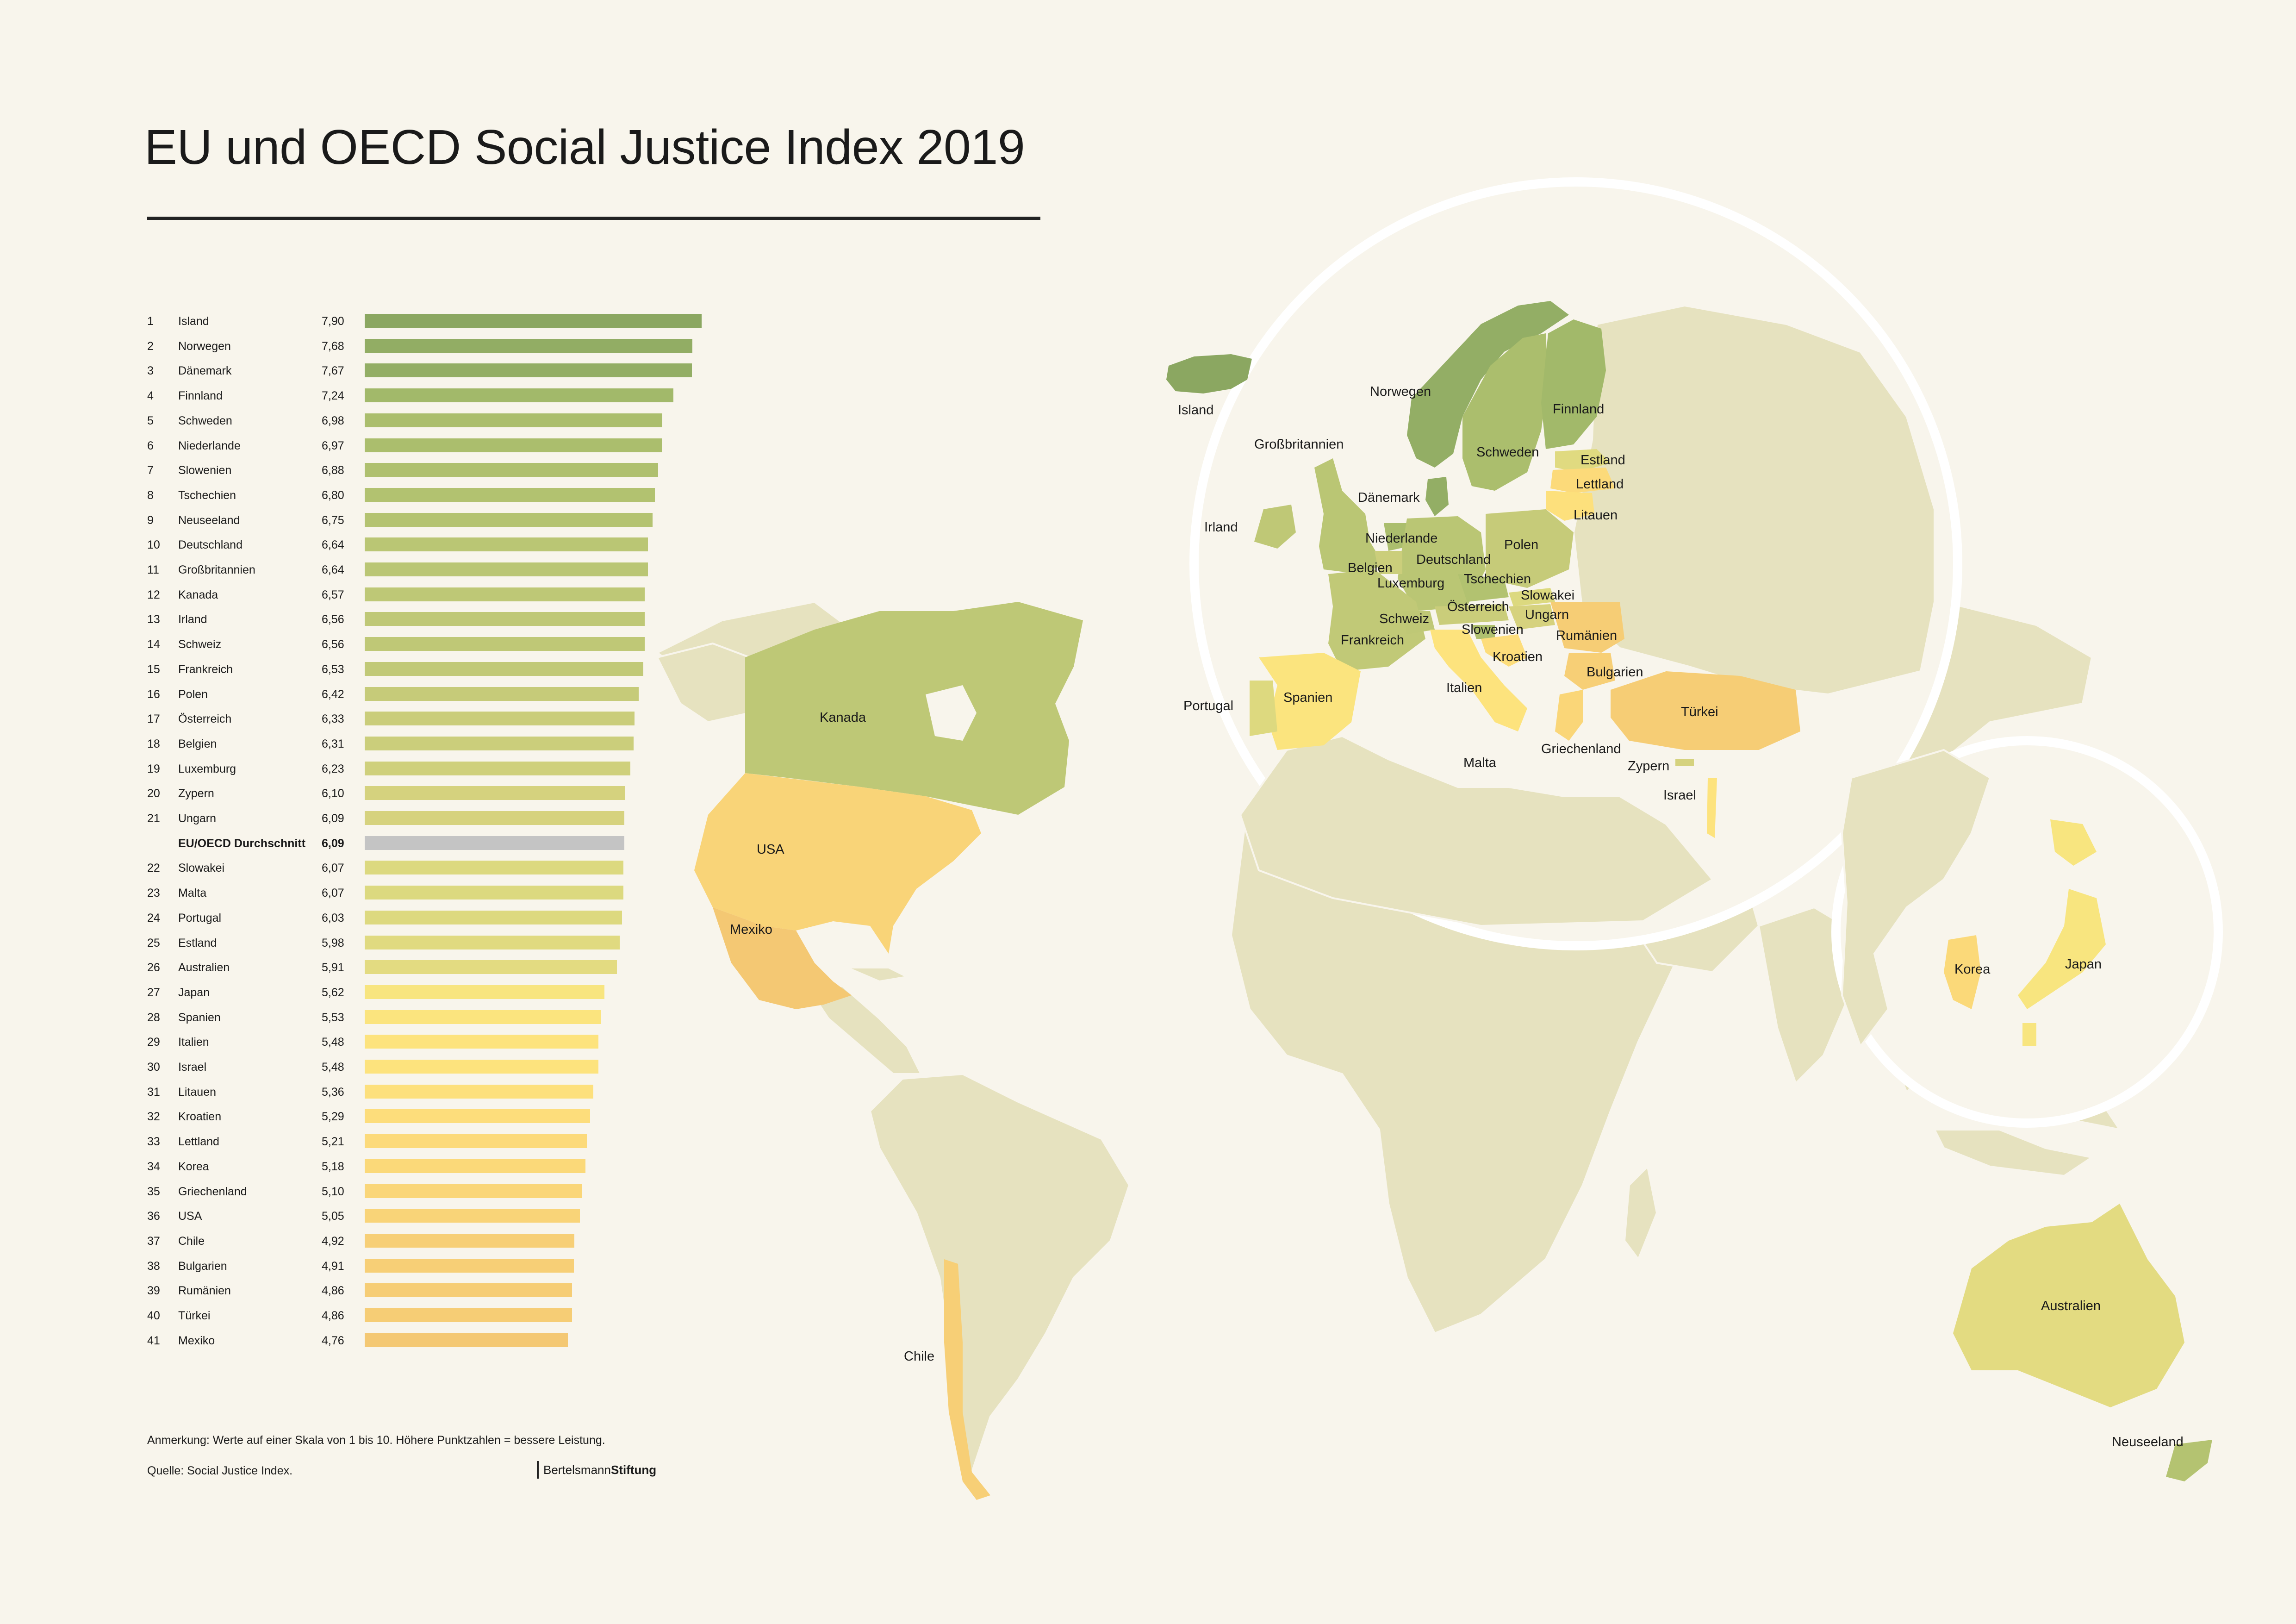 The image size is (2296, 1624). I want to click on score-value: 5,05, so click(333, 1216).